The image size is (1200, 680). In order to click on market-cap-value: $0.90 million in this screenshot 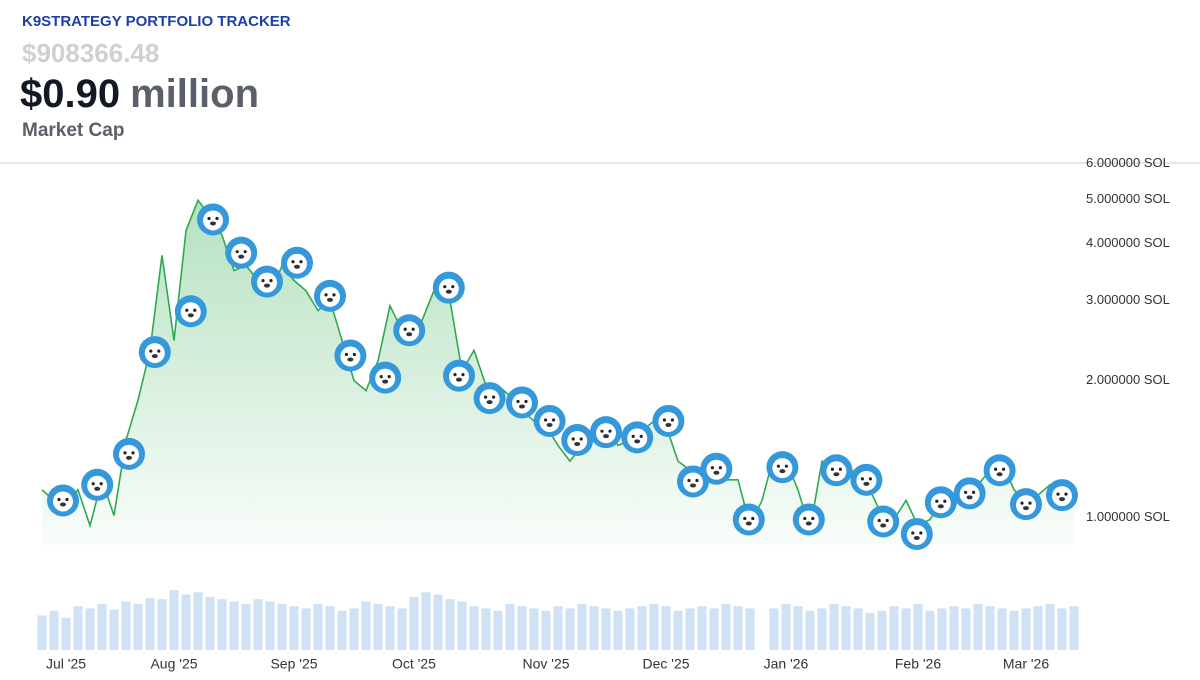, I will do `click(139, 94)`.